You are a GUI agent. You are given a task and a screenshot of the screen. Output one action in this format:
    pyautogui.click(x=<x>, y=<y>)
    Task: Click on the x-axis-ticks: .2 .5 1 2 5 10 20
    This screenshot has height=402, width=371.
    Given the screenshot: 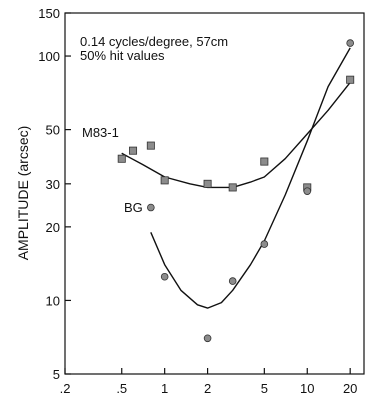 What is the action you would take?
    pyautogui.click(x=208, y=382)
    